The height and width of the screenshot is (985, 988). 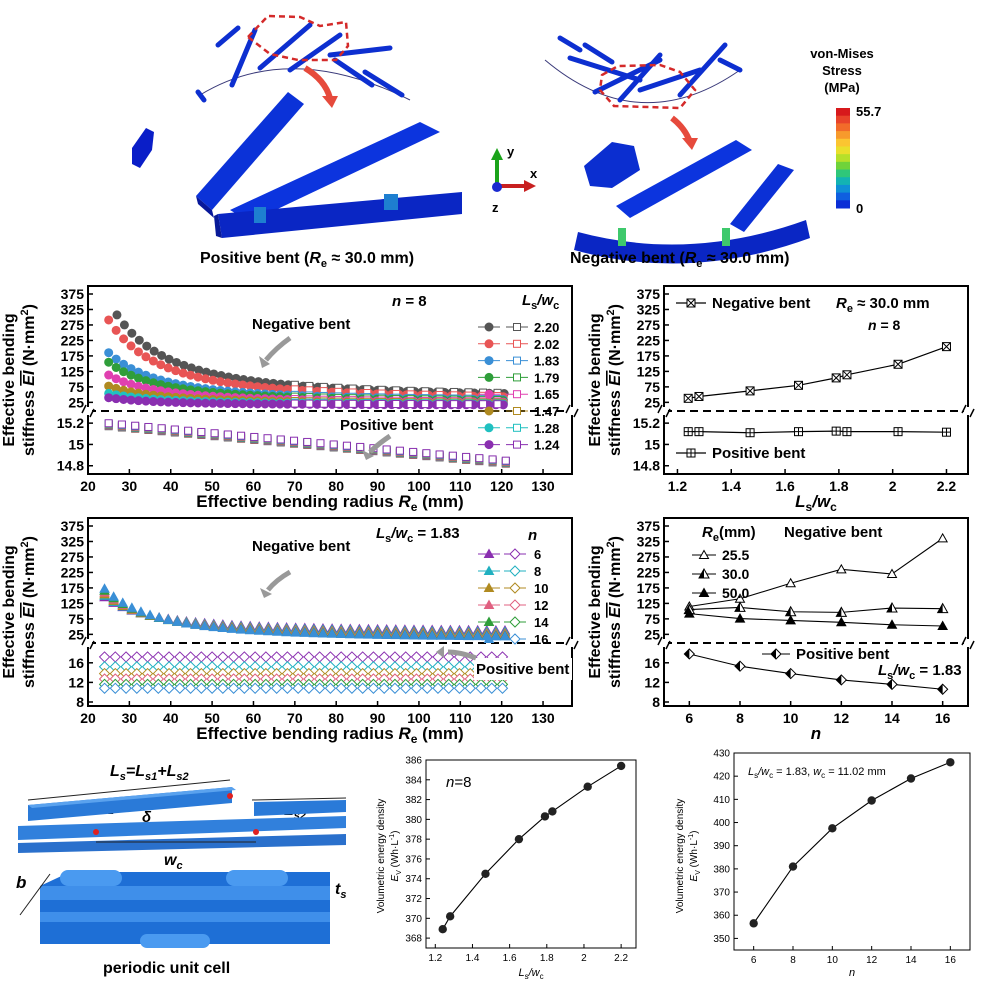 What do you see at coordinates (88, 643) in the screenshot?
I see `break-gap` at bounding box center [88, 643].